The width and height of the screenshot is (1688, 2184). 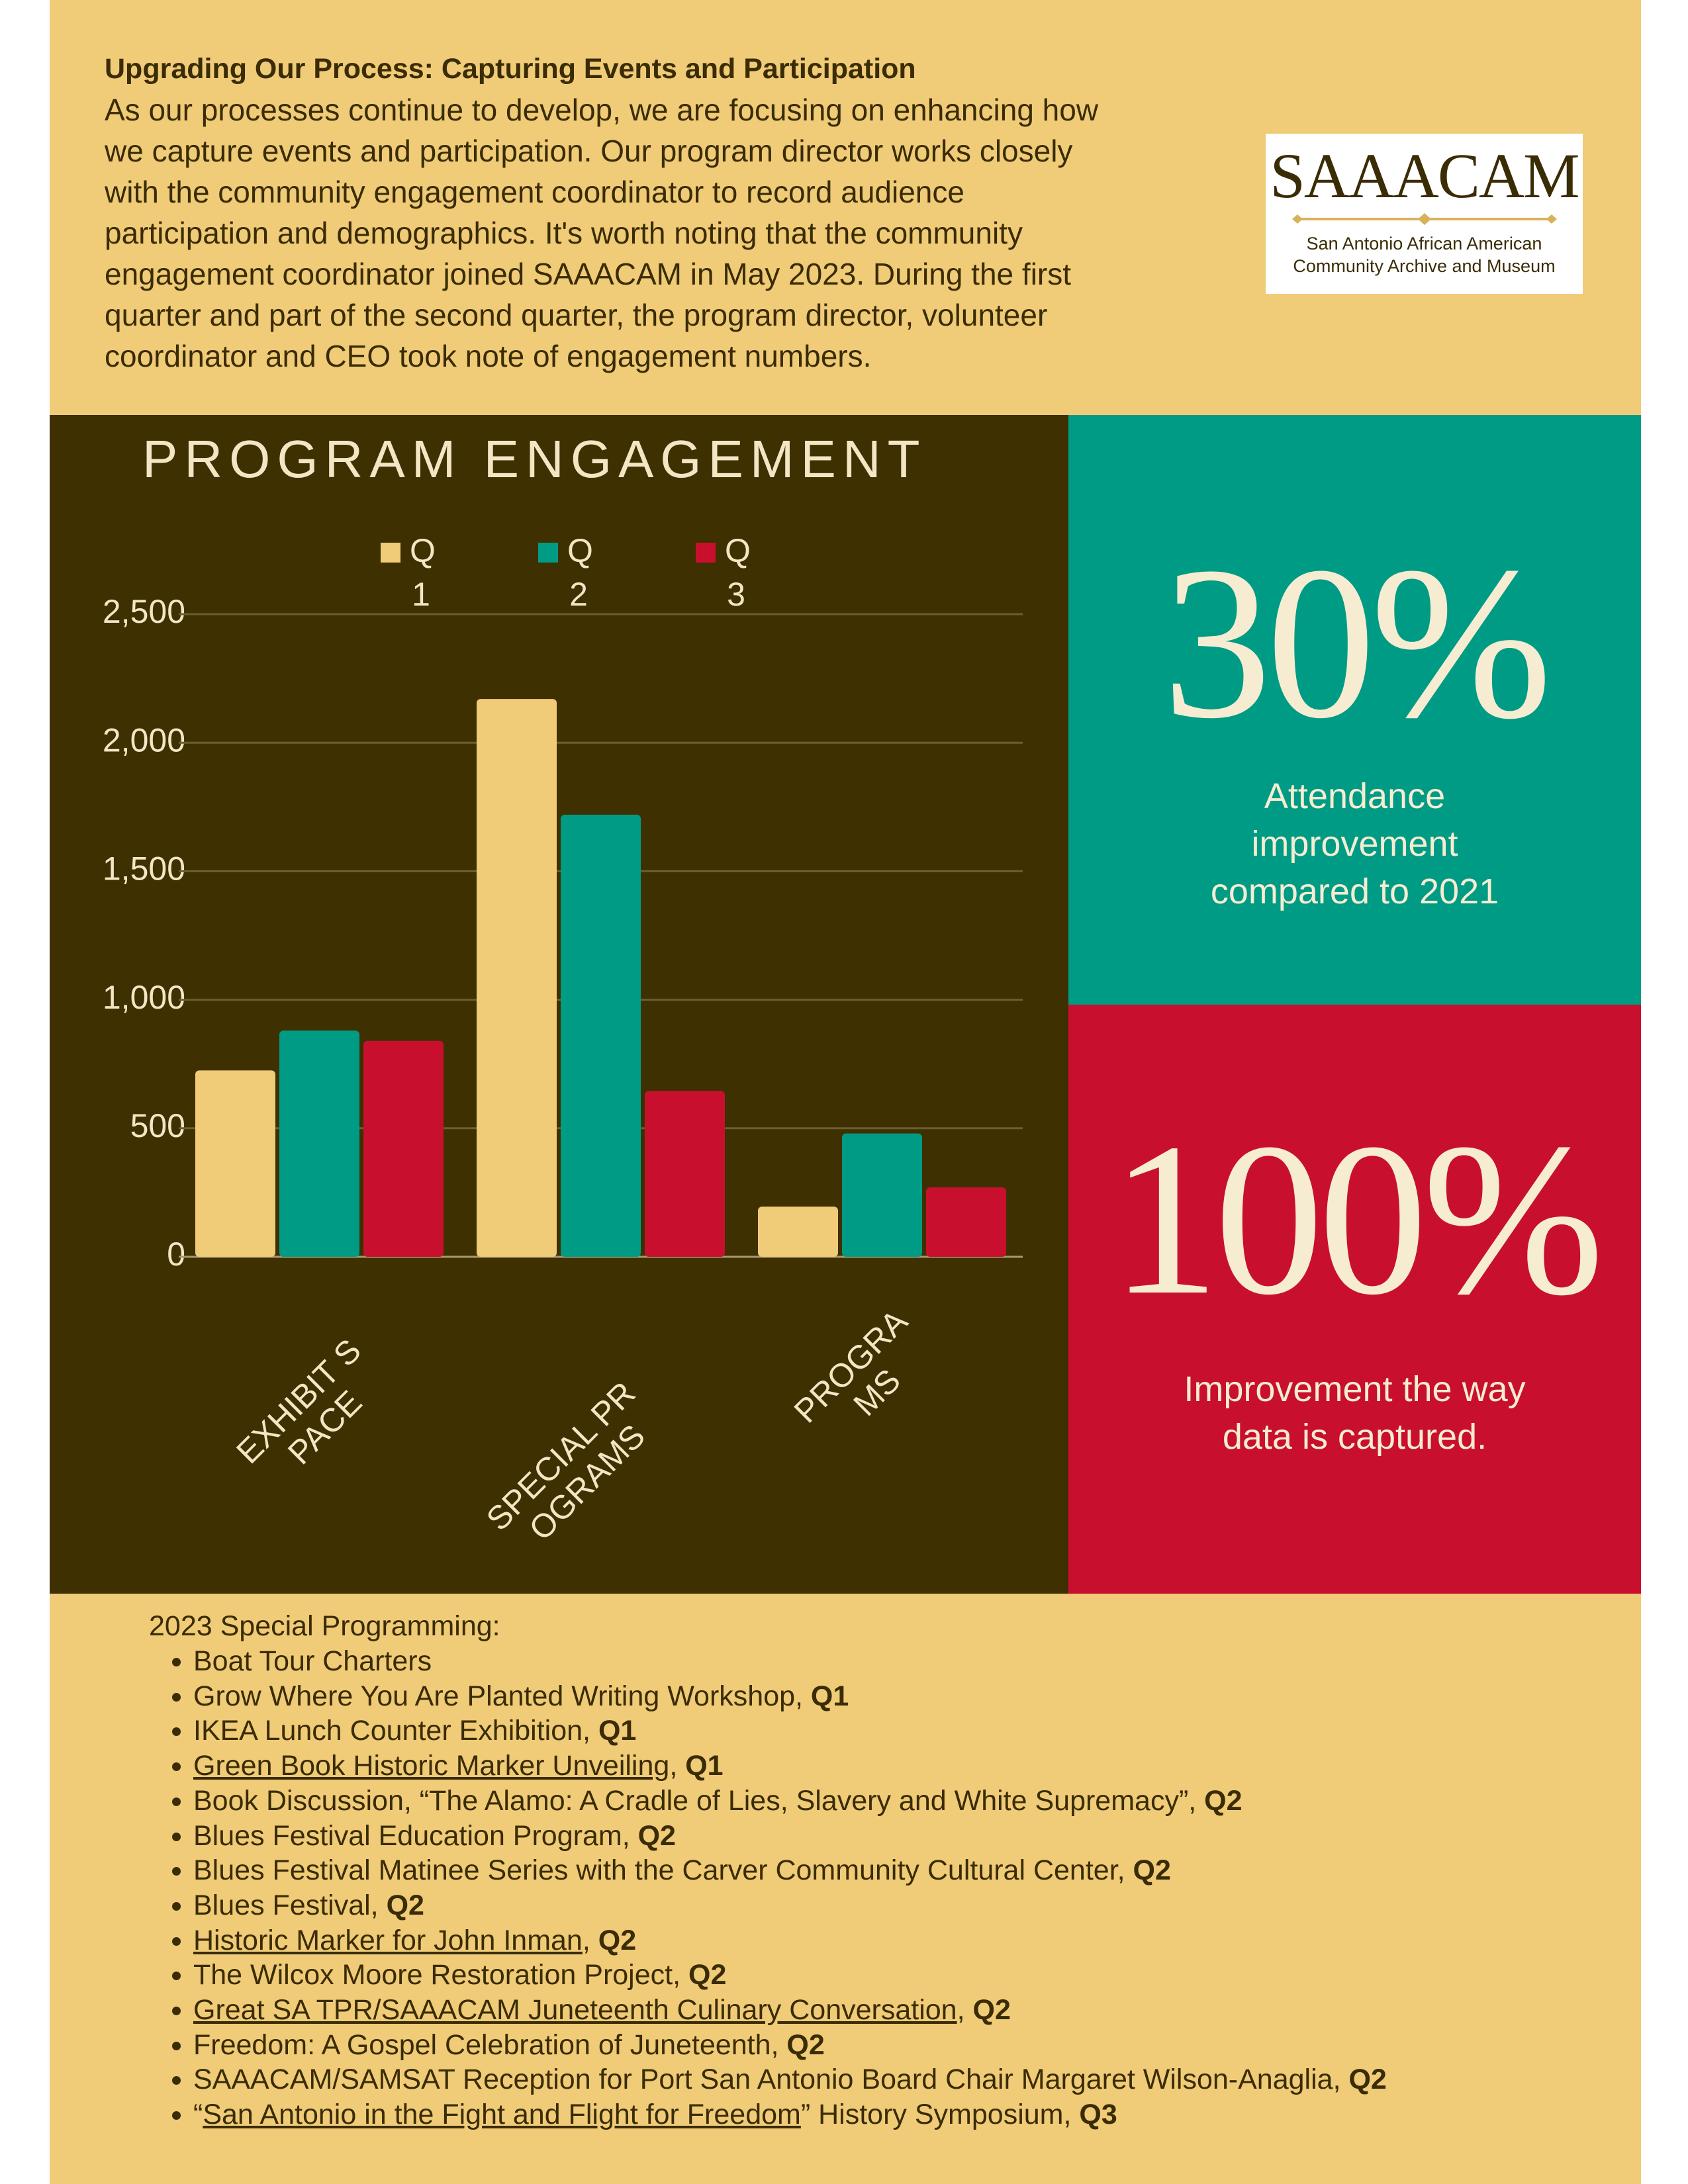 What do you see at coordinates (1424, 244) in the screenshot?
I see `logo-line: San Antonio African American` at bounding box center [1424, 244].